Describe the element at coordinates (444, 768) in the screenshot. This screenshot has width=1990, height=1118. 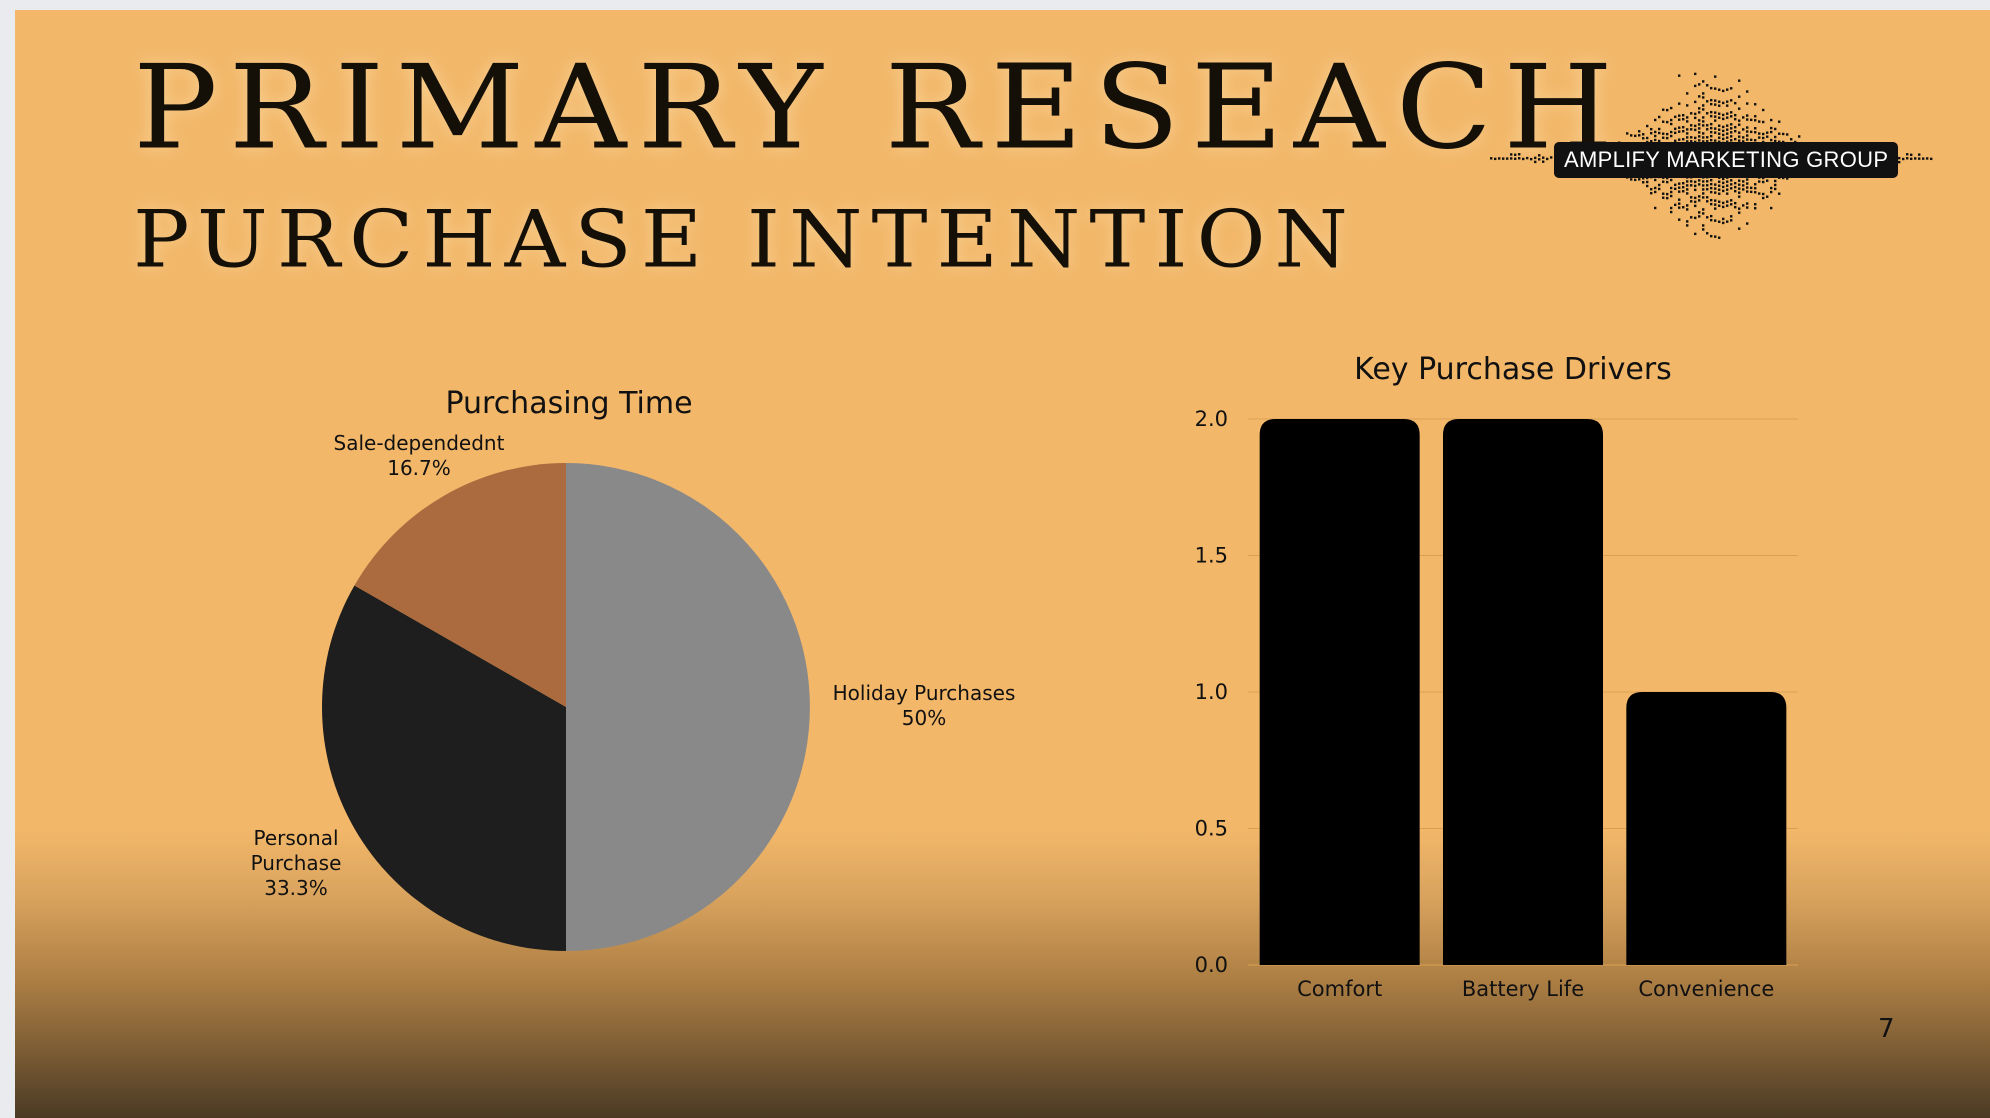
I see `pie-slice-personal-purchase` at that location.